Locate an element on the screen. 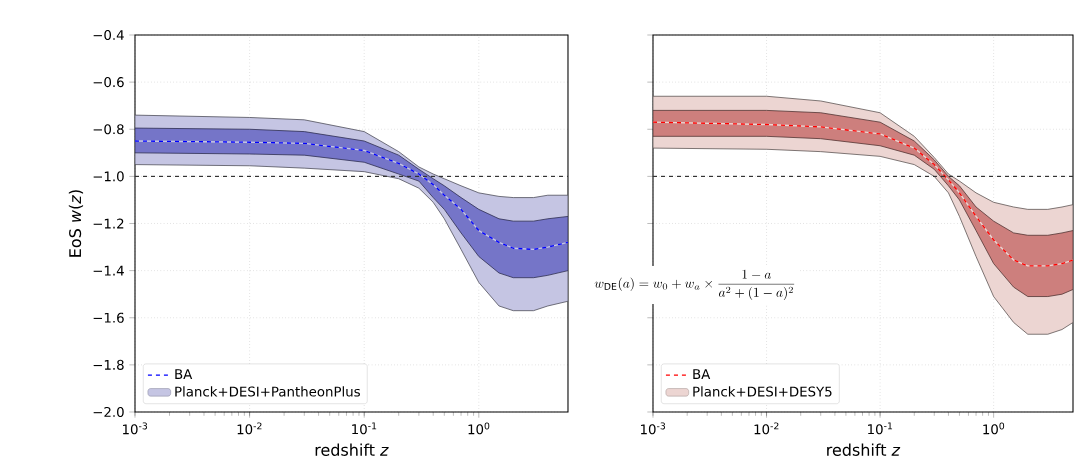  y-tick-label: −1.0 is located at coordinates (108, 176).